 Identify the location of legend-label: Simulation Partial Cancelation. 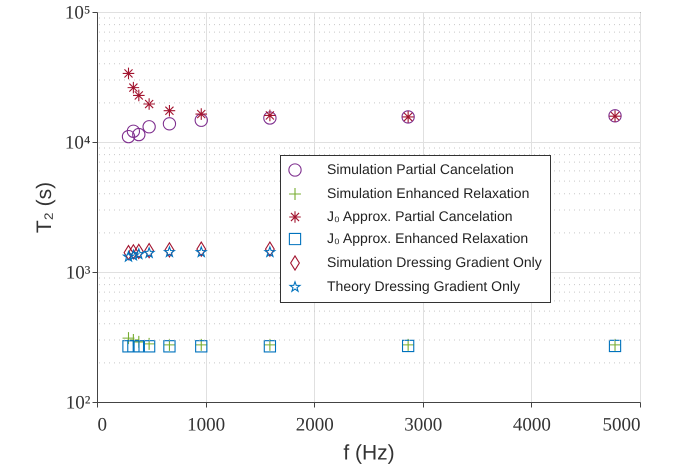
(420, 169).